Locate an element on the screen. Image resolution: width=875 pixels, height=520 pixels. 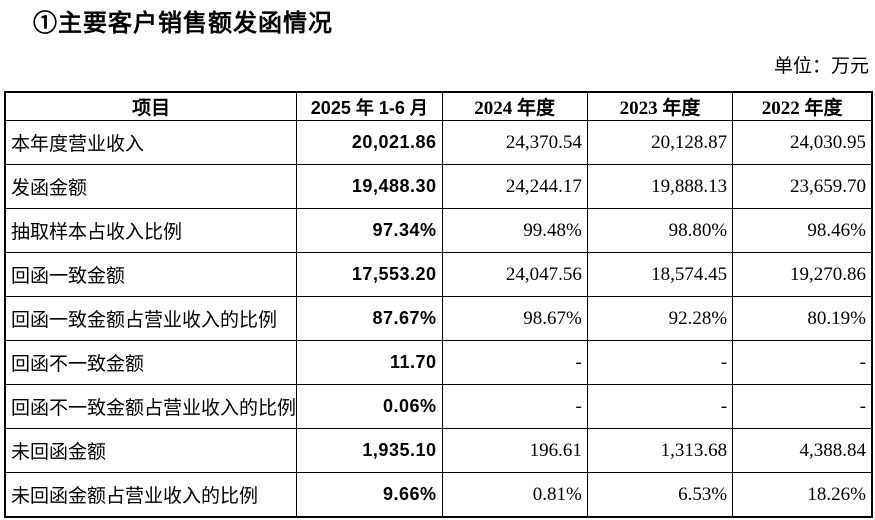
value-cell: 99.48% is located at coordinates (514, 231).